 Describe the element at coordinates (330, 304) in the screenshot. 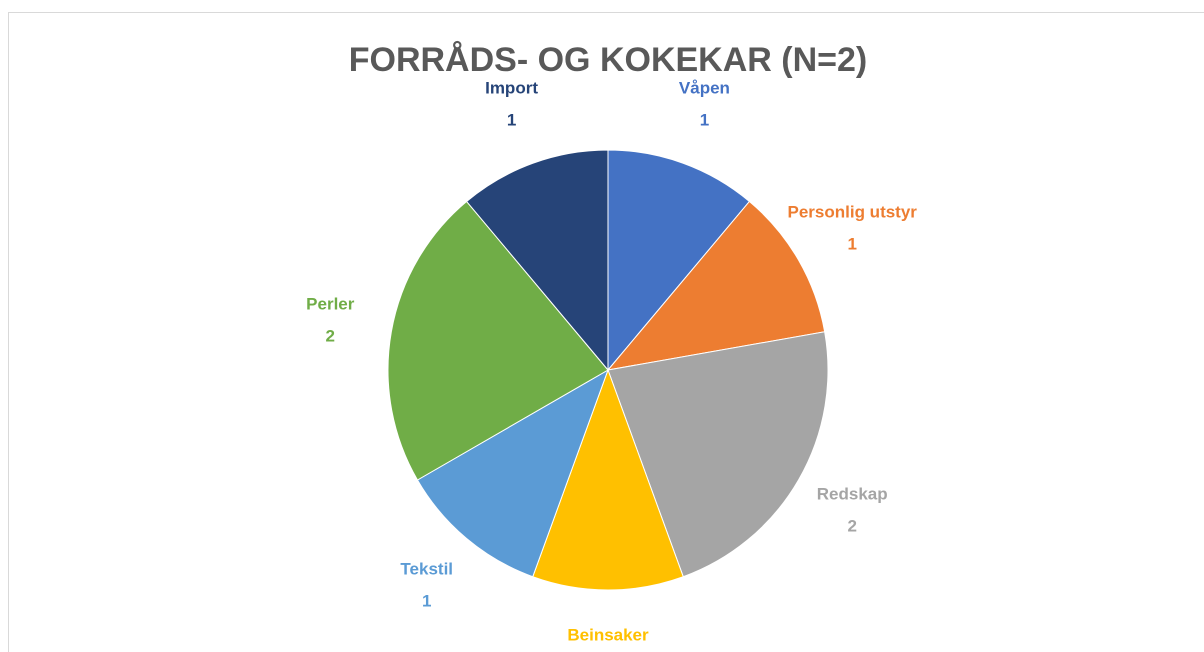

I see `slice-label: Perler` at that location.